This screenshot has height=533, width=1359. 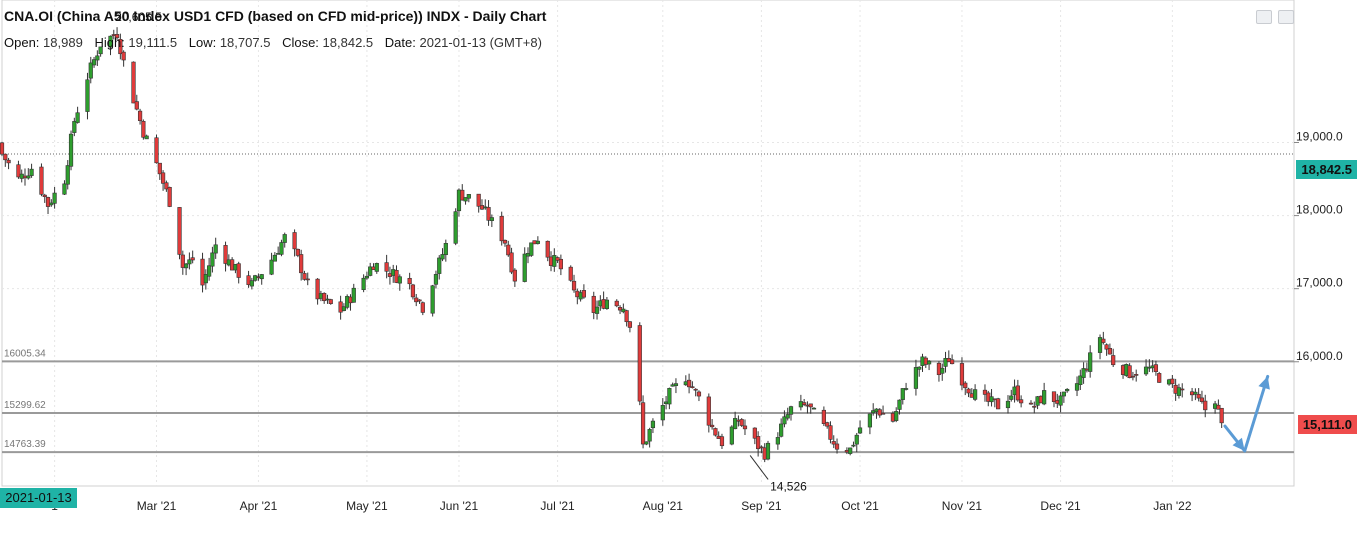 I want to click on expand-icon, so click(x=1286, y=17).